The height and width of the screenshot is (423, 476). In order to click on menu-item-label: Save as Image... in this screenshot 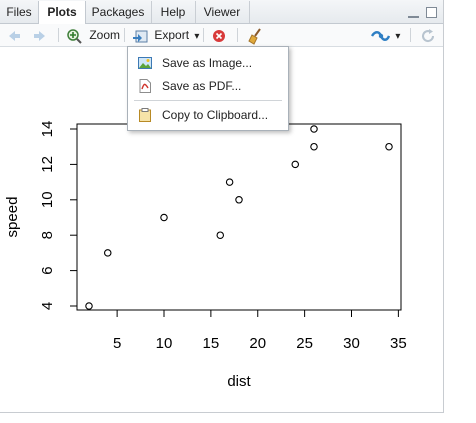, I will do `click(207, 63)`.